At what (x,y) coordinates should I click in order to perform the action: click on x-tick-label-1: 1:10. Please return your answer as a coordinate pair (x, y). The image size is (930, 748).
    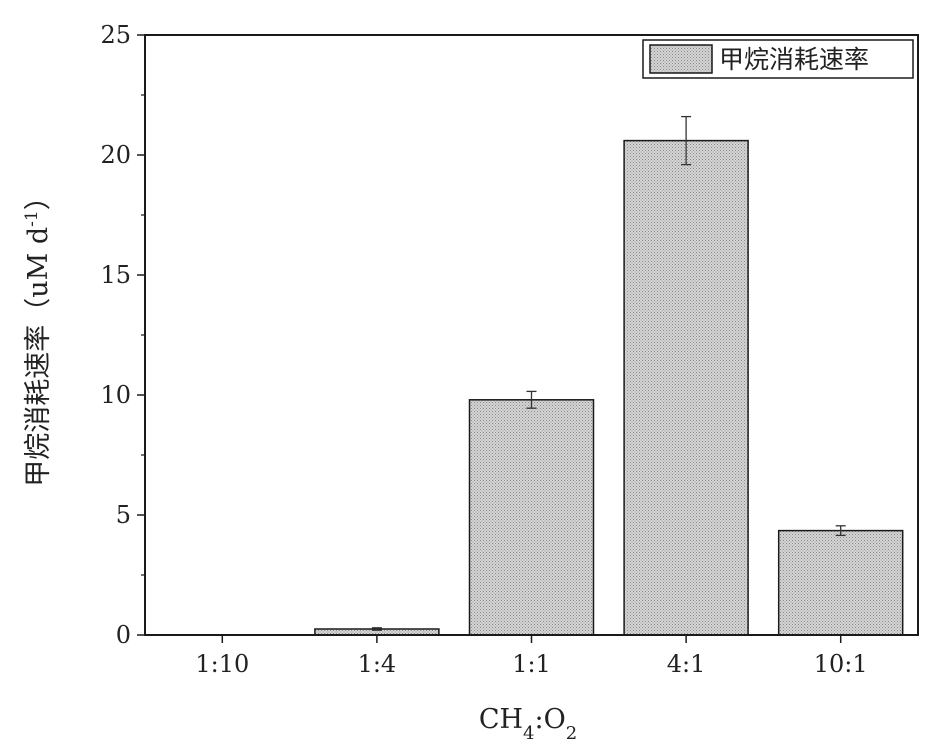
    Looking at the image, I should click on (222, 664).